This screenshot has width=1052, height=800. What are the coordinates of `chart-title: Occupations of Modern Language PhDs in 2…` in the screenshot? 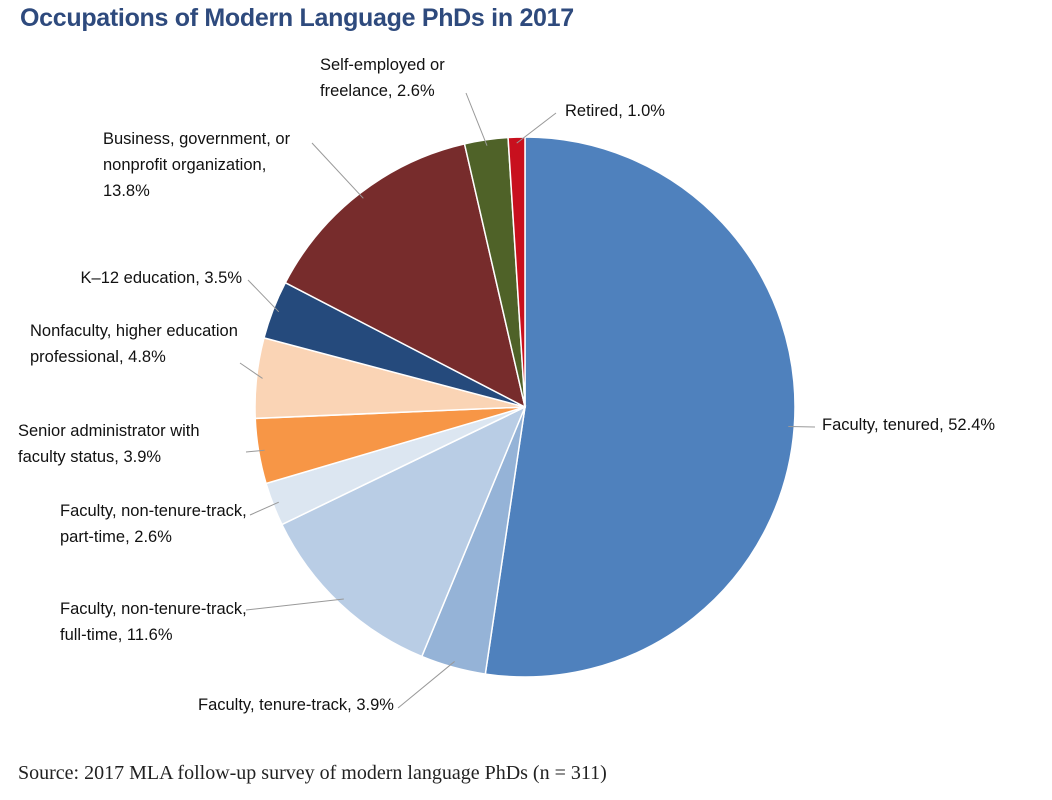 It's located at (297, 18).